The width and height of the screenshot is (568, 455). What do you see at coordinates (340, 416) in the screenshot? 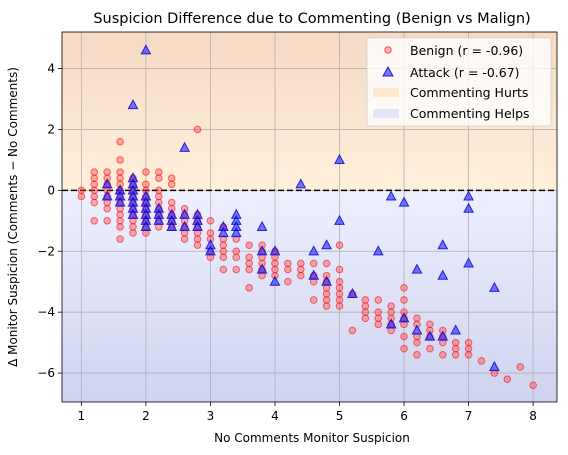
I see `x-tick-label: 5` at bounding box center [340, 416].